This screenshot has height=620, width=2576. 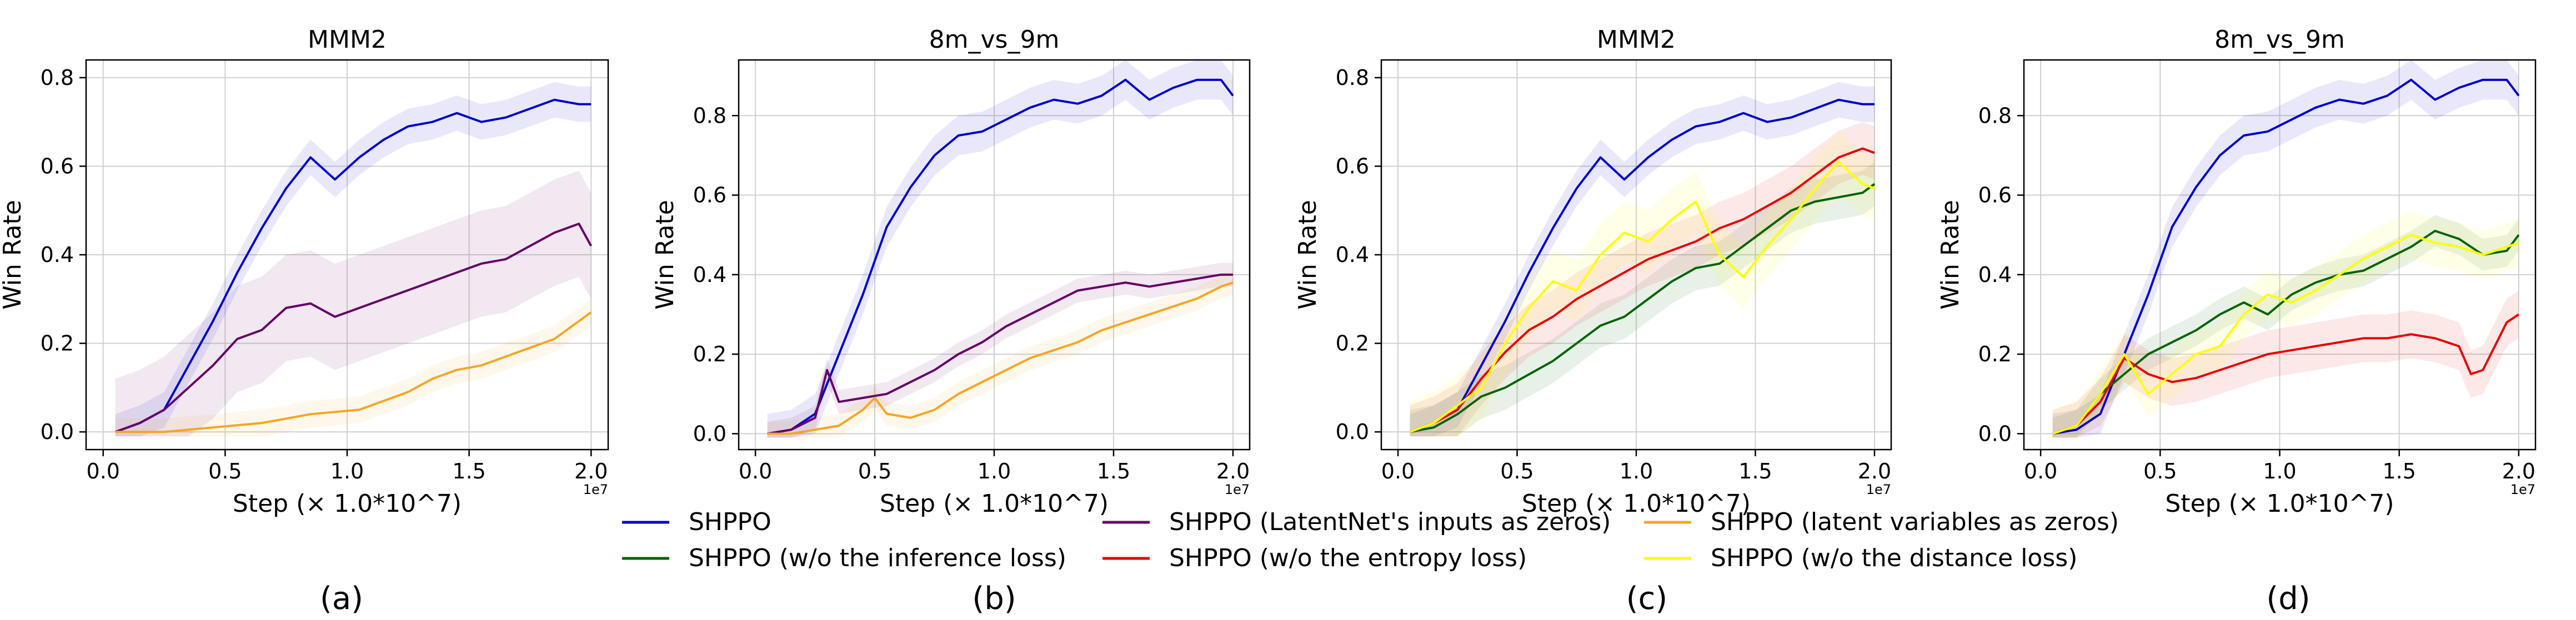 What do you see at coordinates (1915, 522) in the screenshot?
I see `legend-label: SHPPO (latent variables as zeros)` at bounding box center [1915, 522].